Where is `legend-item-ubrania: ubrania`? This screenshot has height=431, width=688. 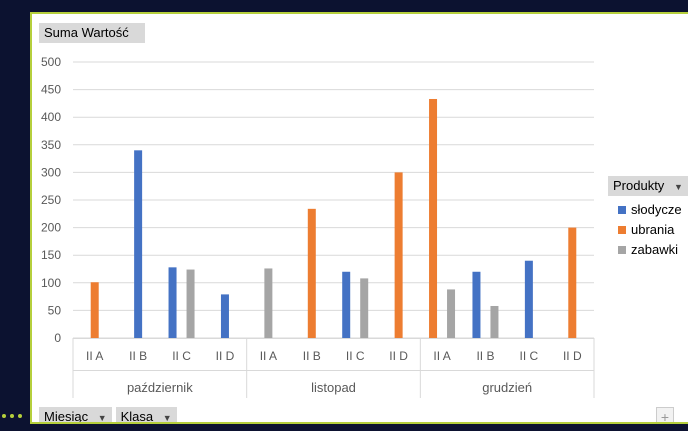
legend-item-ubrania: ubrania is located at coordinates (650, 230).